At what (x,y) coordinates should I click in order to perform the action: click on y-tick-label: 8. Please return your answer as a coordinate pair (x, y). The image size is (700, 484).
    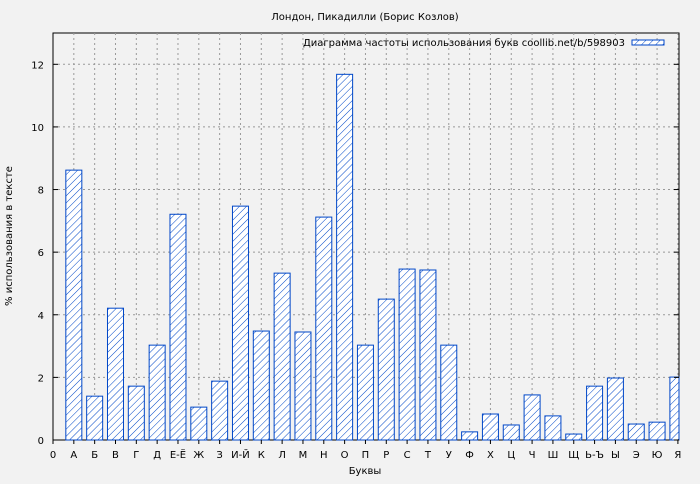
    Looking at the image, I should click on (41, 191).